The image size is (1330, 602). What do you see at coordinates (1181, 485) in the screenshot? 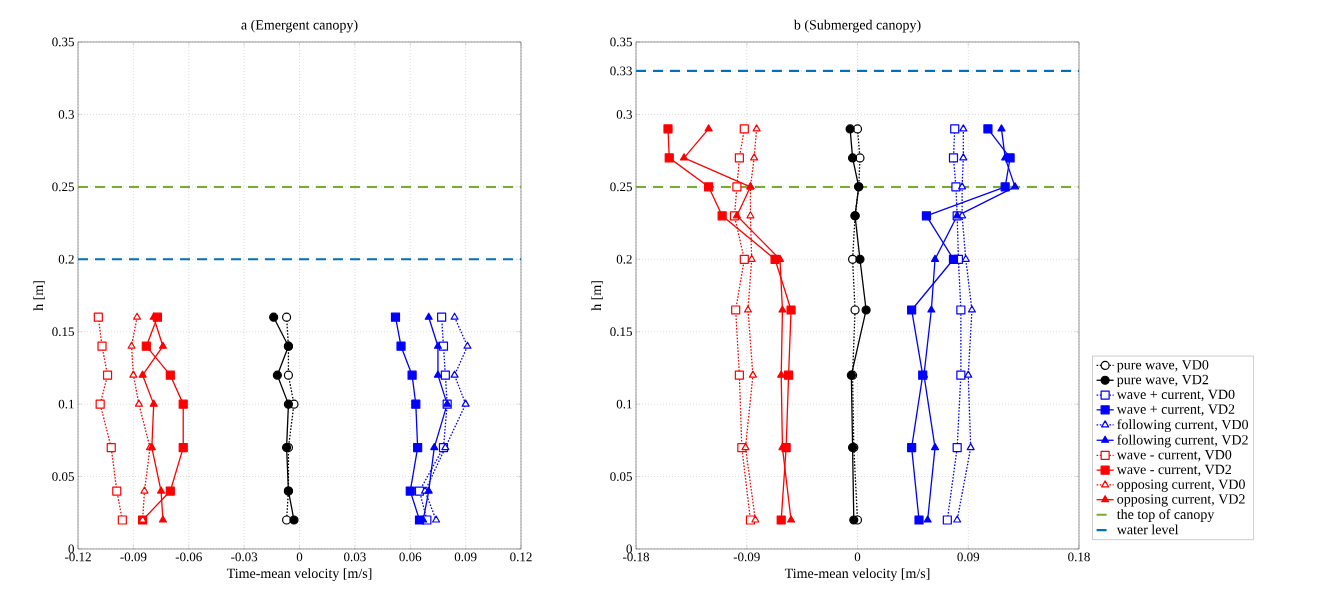
I see `legend-label: opposing current, VD0` at bounding box center [1181, 485].